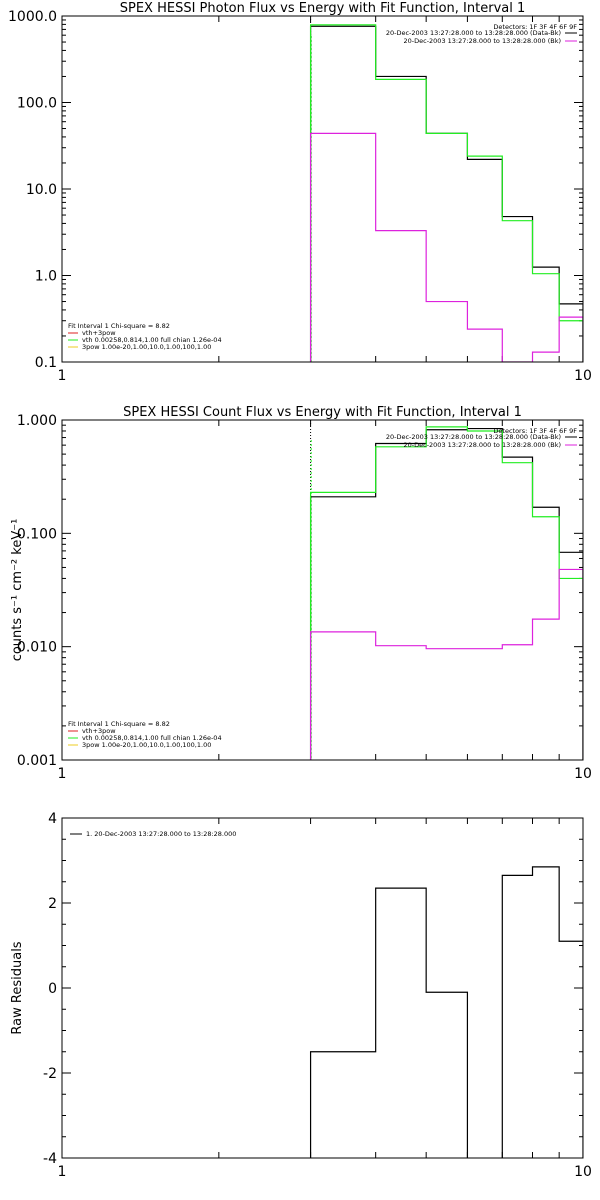 This screenshot has width=600, height=1200. What do you see at coordinates (46, 277) in the screenshot?
I see `y-tick-label: 1.0` at bounding box center [46, 277].